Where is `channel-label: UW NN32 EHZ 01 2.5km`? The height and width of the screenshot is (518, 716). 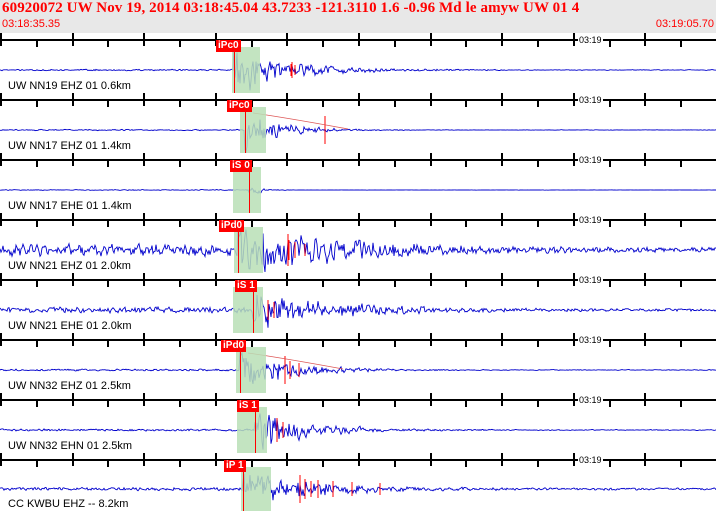 channel-label: UW NN32 EHZ 01 2.5km is located at coordinates (69, 386).